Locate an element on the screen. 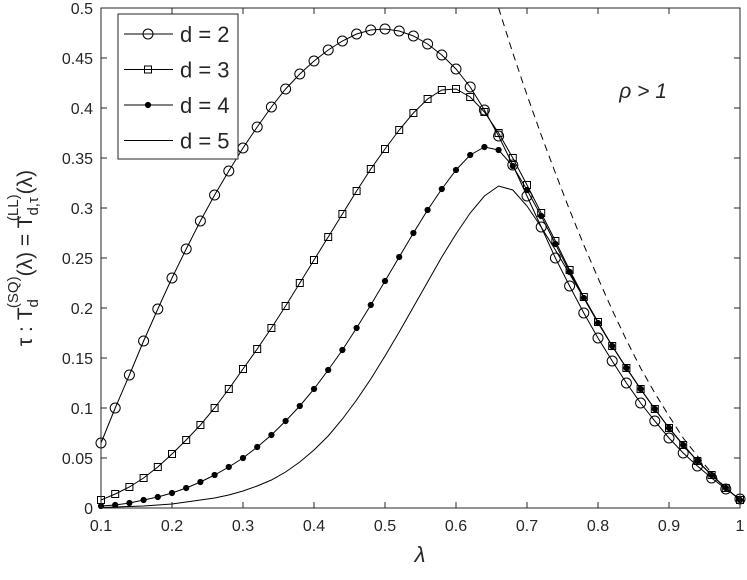 The image size is (747, 580). y-label-part: τ : T is located at coordinates (25, 326).